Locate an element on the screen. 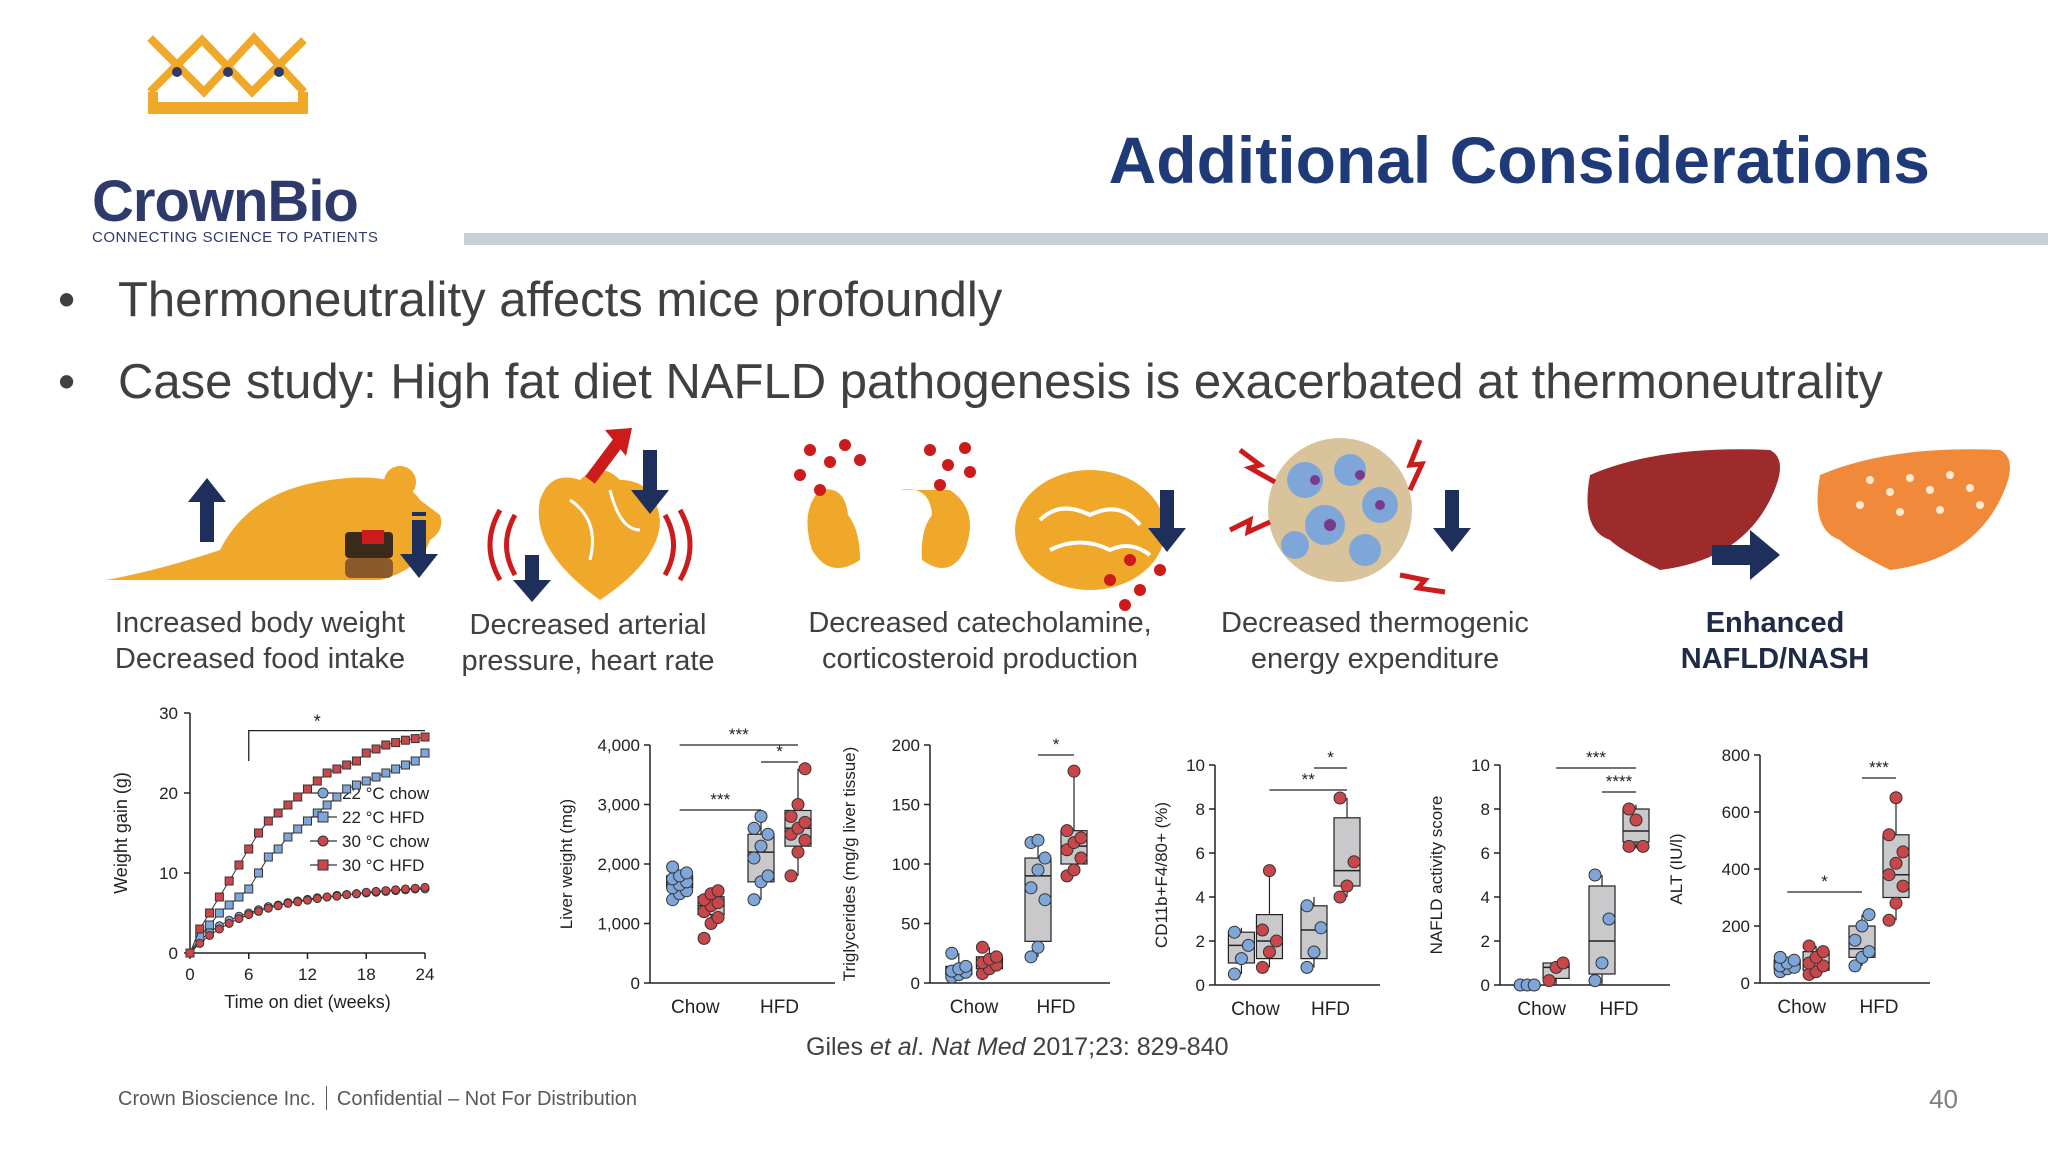 This screenshot has width=2048, height=1152. footer-separator is located at coordinates (326, 1098).